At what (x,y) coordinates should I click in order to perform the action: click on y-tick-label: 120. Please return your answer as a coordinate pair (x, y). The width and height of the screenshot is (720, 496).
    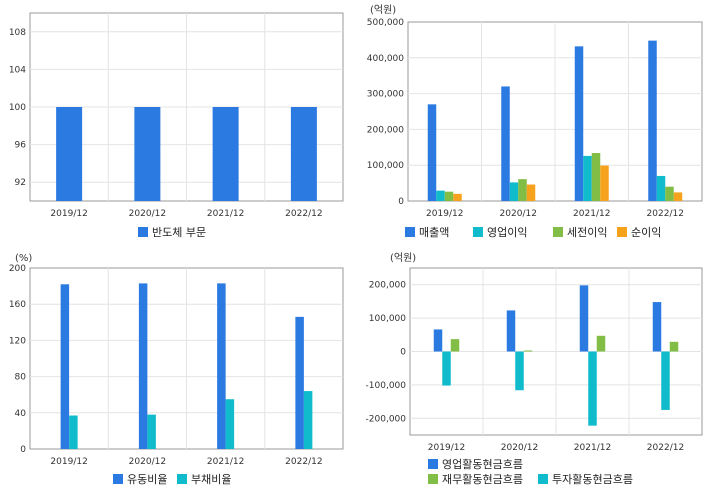
    Looking at the image, I should click on (17, 341).